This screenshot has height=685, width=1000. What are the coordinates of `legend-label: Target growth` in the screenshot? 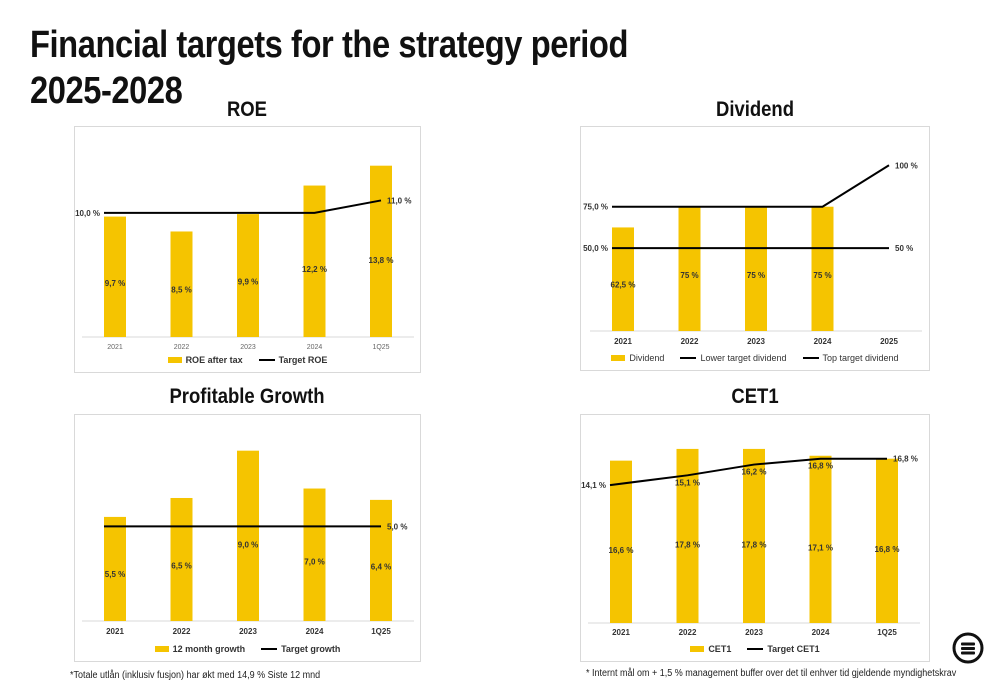 It's located at (311, 649).